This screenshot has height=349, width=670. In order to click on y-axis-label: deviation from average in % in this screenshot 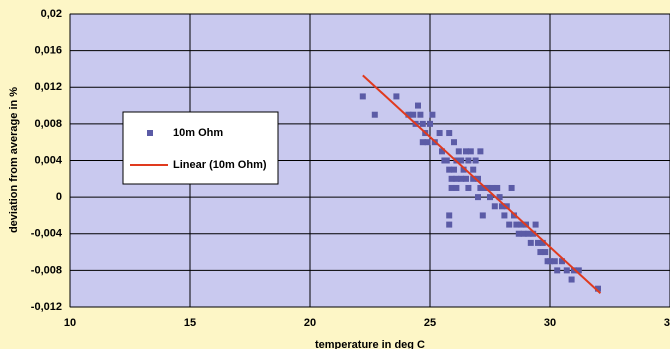, I will do `click(14, 160)`.